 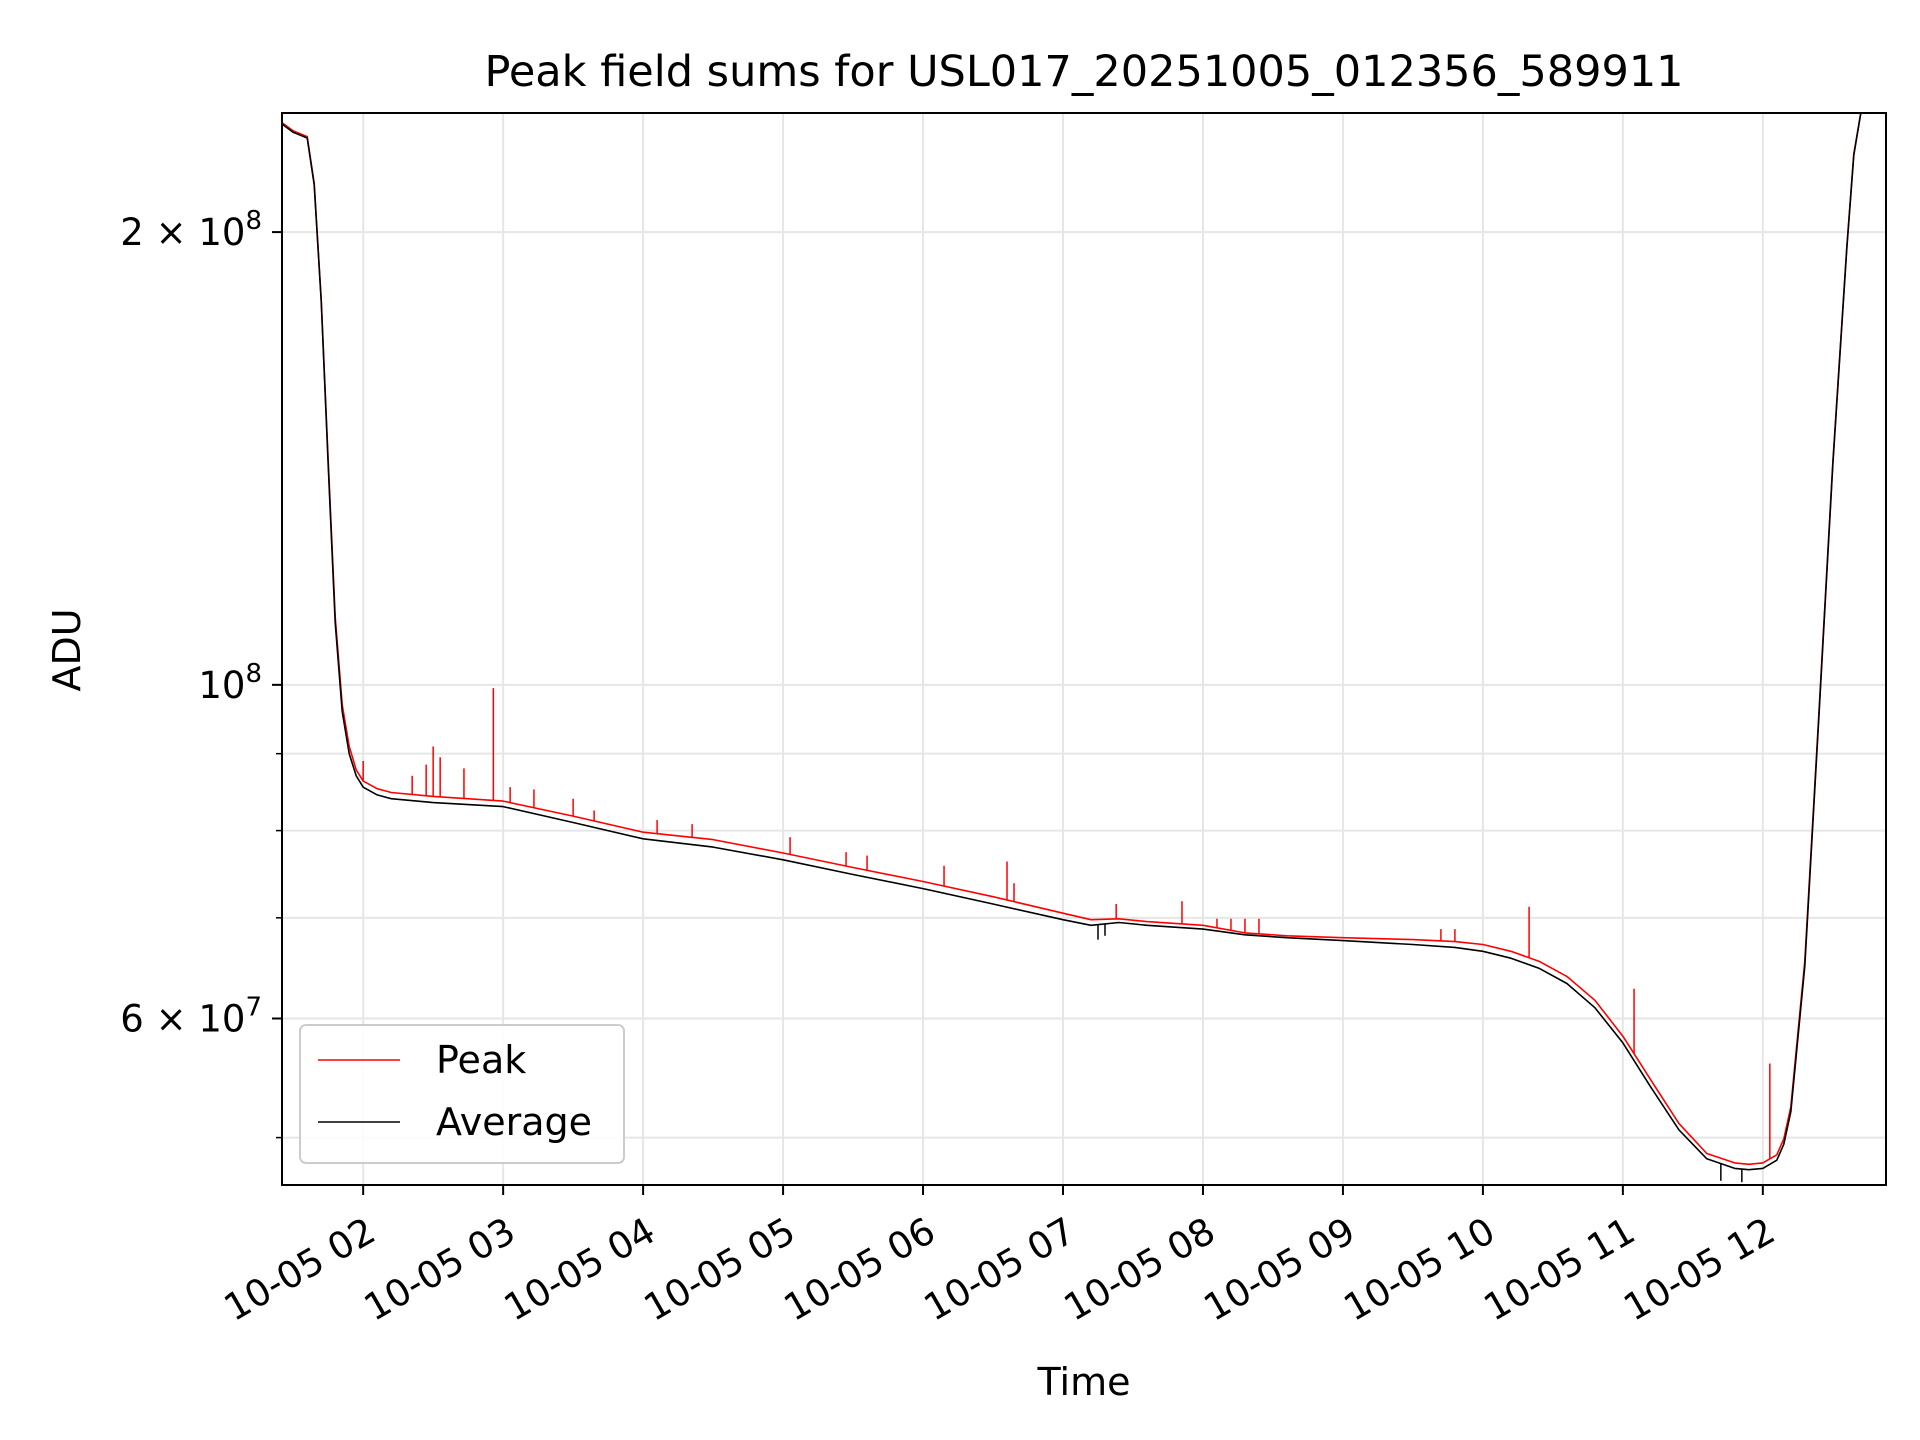 I want to click on y-tick-label: 6 × 107, so click(x=191, y=1017).